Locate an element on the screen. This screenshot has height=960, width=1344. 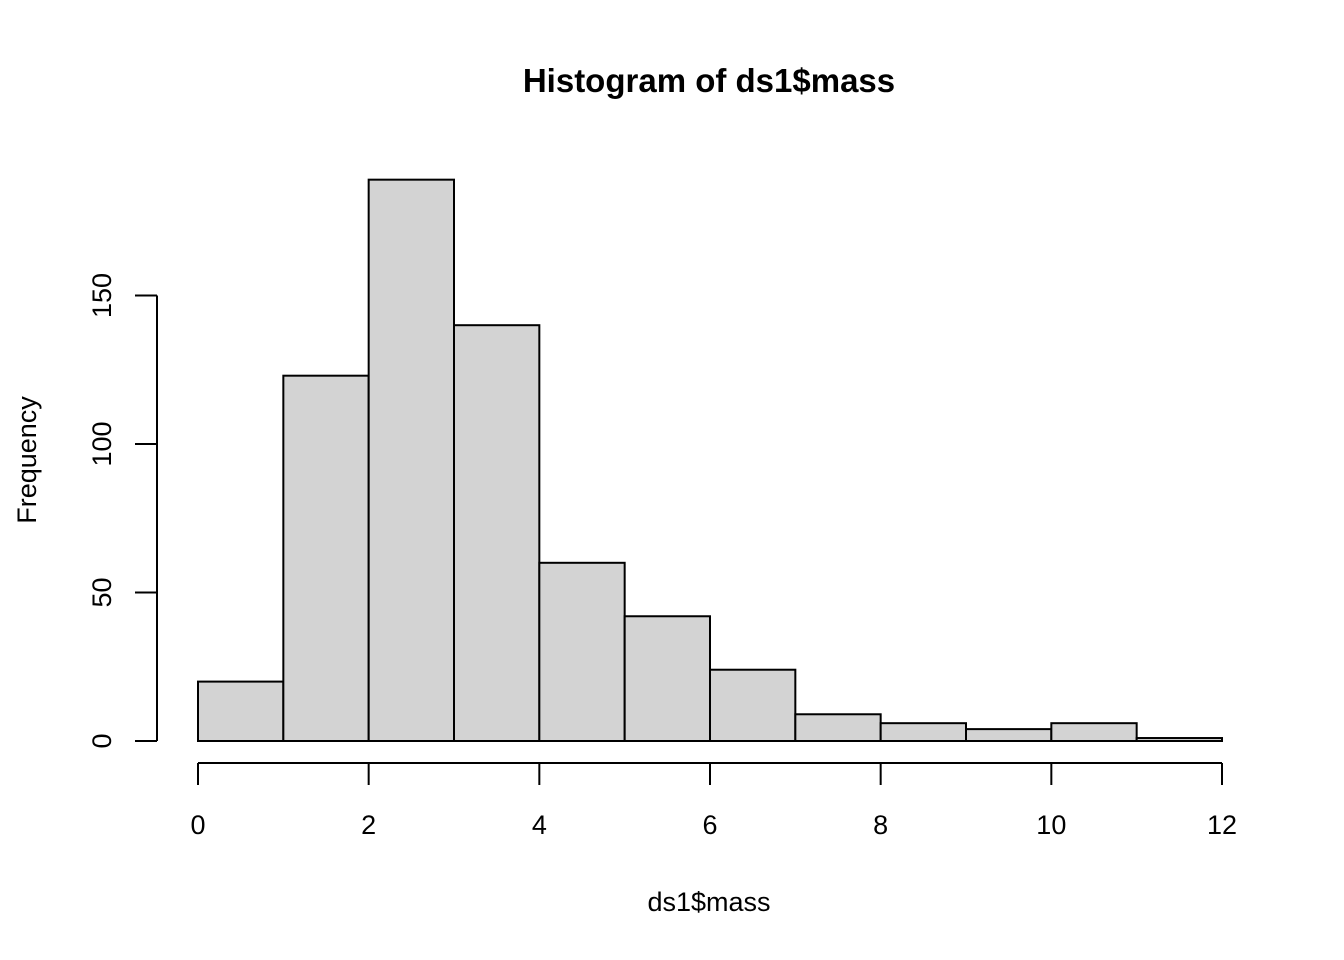
x-tick-label-0: 0 is located at coordinates (197, 825).